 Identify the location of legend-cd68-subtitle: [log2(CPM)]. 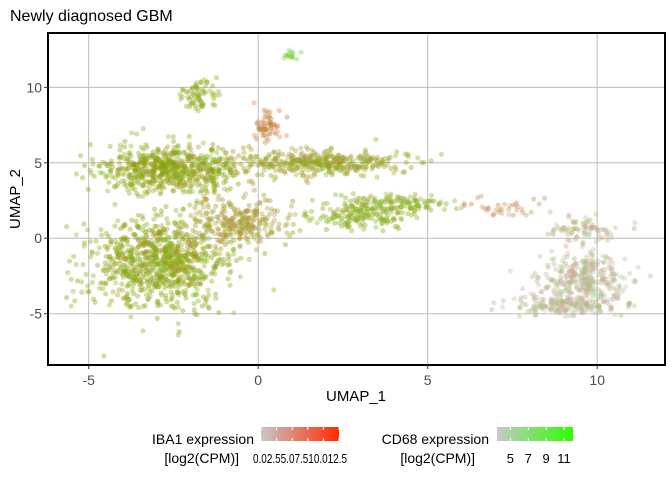
(437, 458).